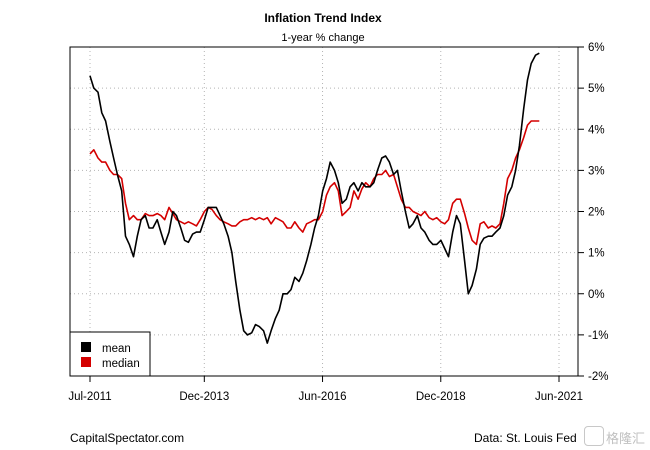 The width and height of the screenshot is (650, 450). What do you see at coordinates (596, 89) in the screenshot?
I see `y-tick-label: 5%` at bounding box center [596, 89].